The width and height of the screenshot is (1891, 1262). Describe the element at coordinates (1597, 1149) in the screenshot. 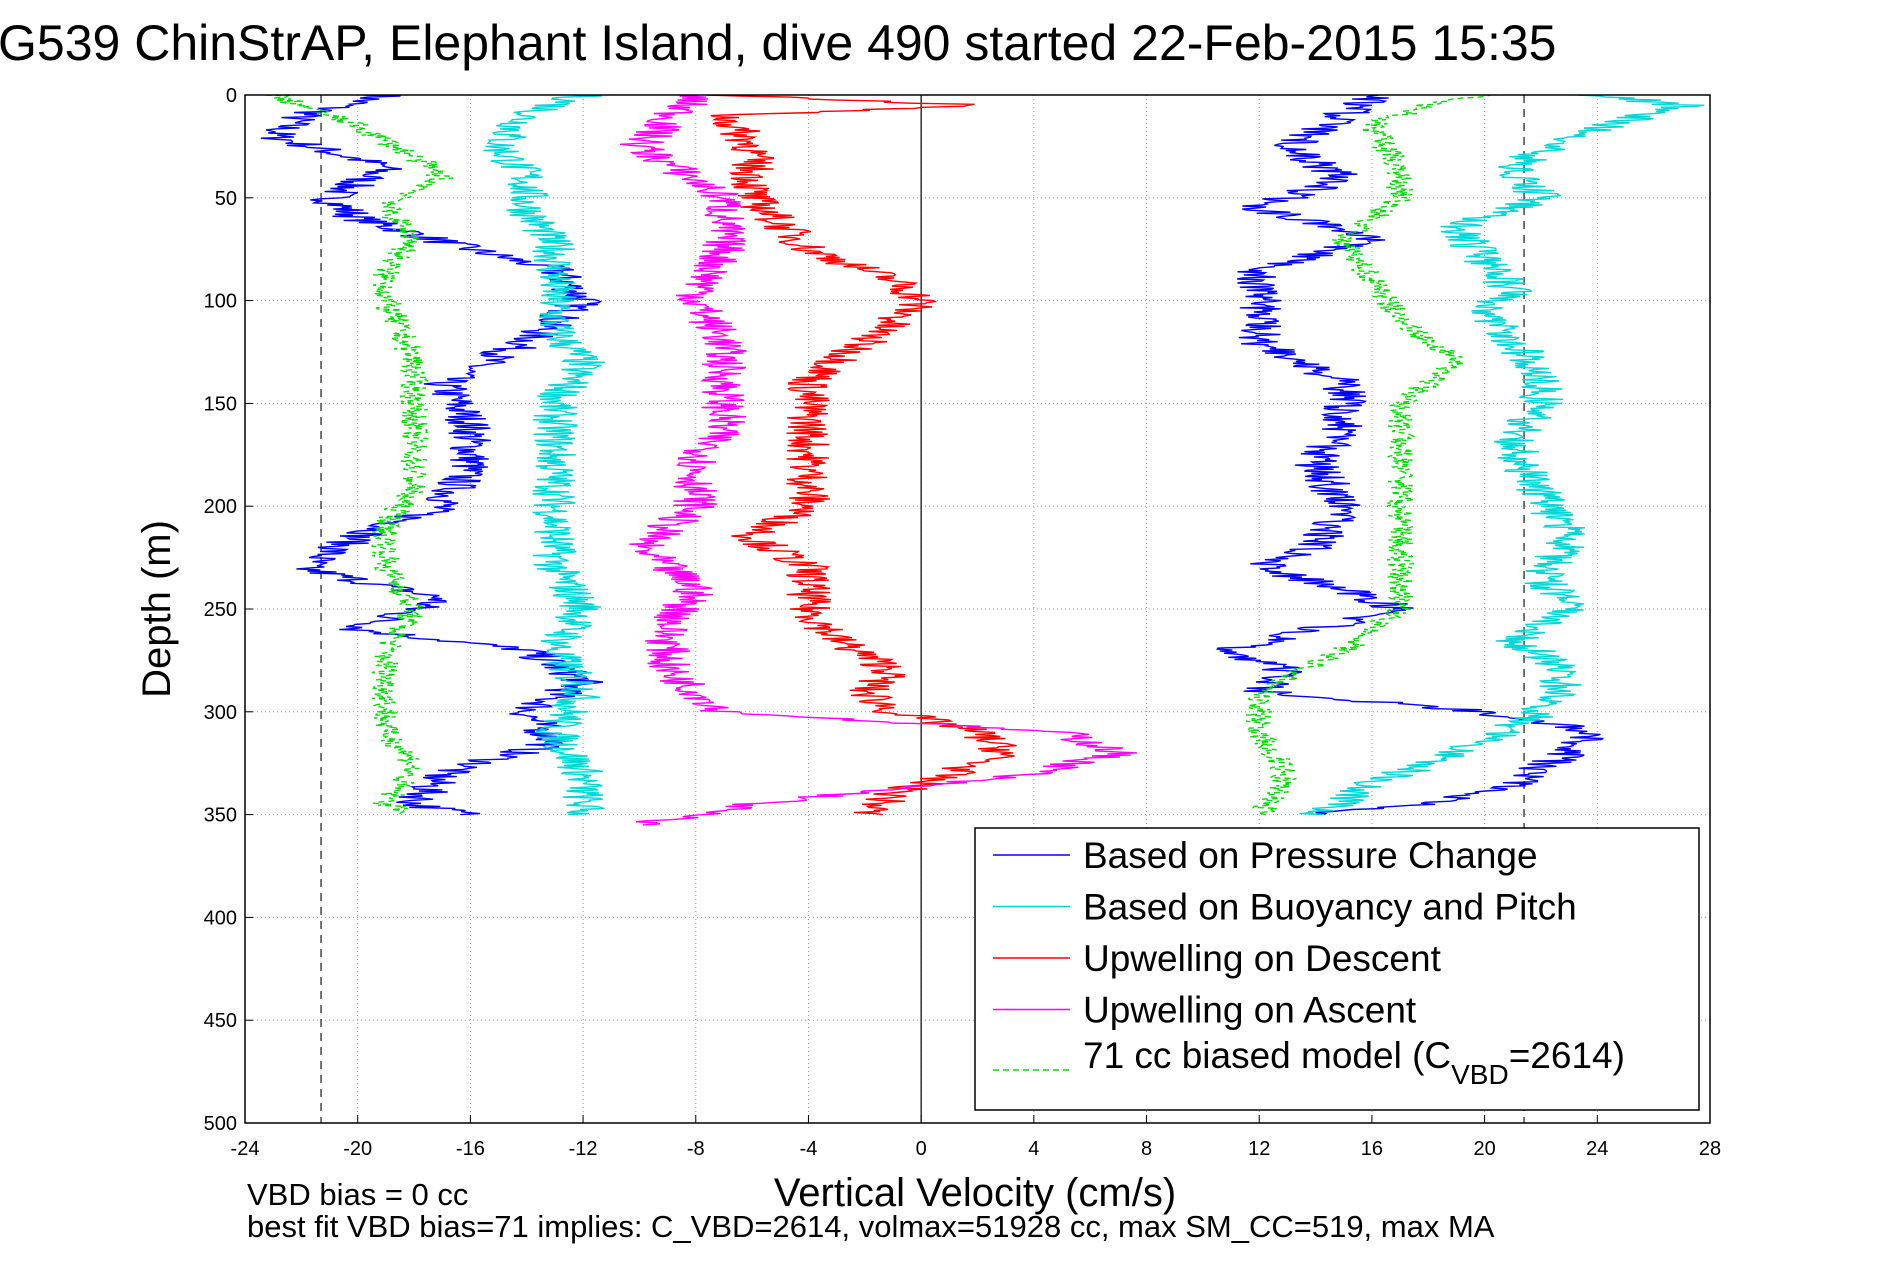

I see `x-tick-label: 24` at that location.